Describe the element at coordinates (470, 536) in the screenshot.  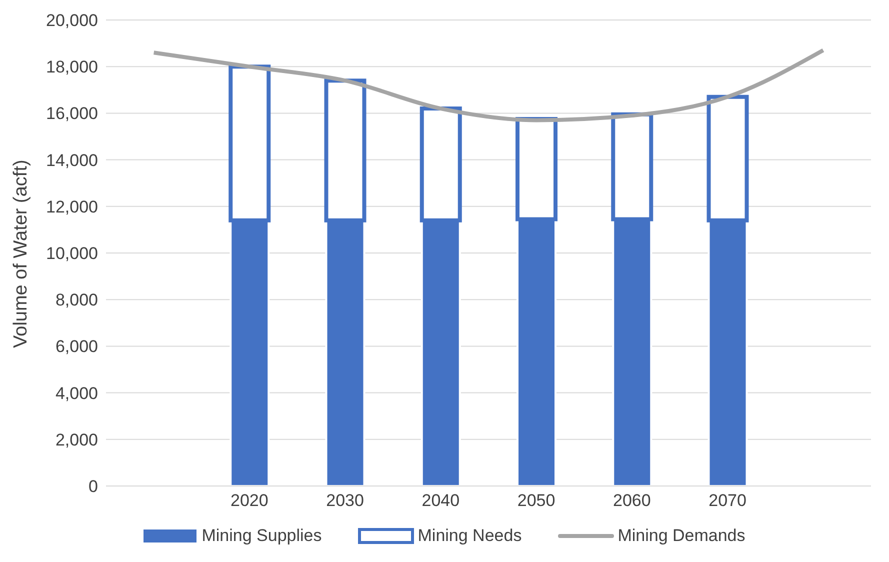
I see `legend-label: Mining Needs` at that location.